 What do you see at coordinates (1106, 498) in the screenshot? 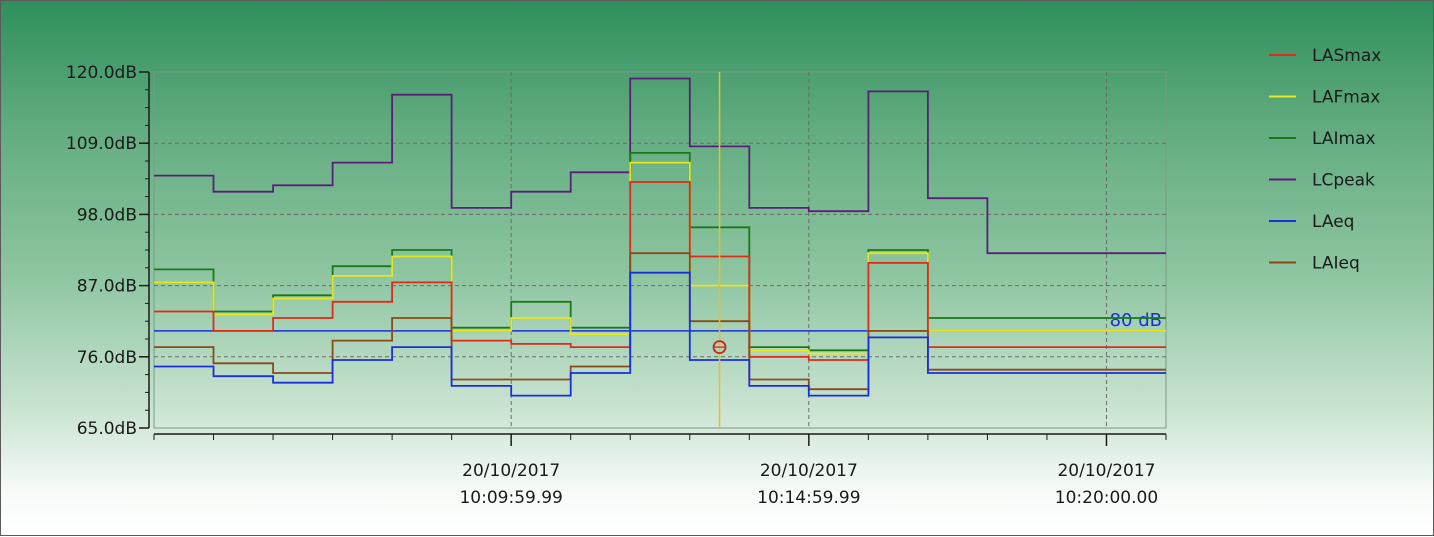
I see `x-tick-time-label: 10:20:00.00` at bounding box center [1106, 498].